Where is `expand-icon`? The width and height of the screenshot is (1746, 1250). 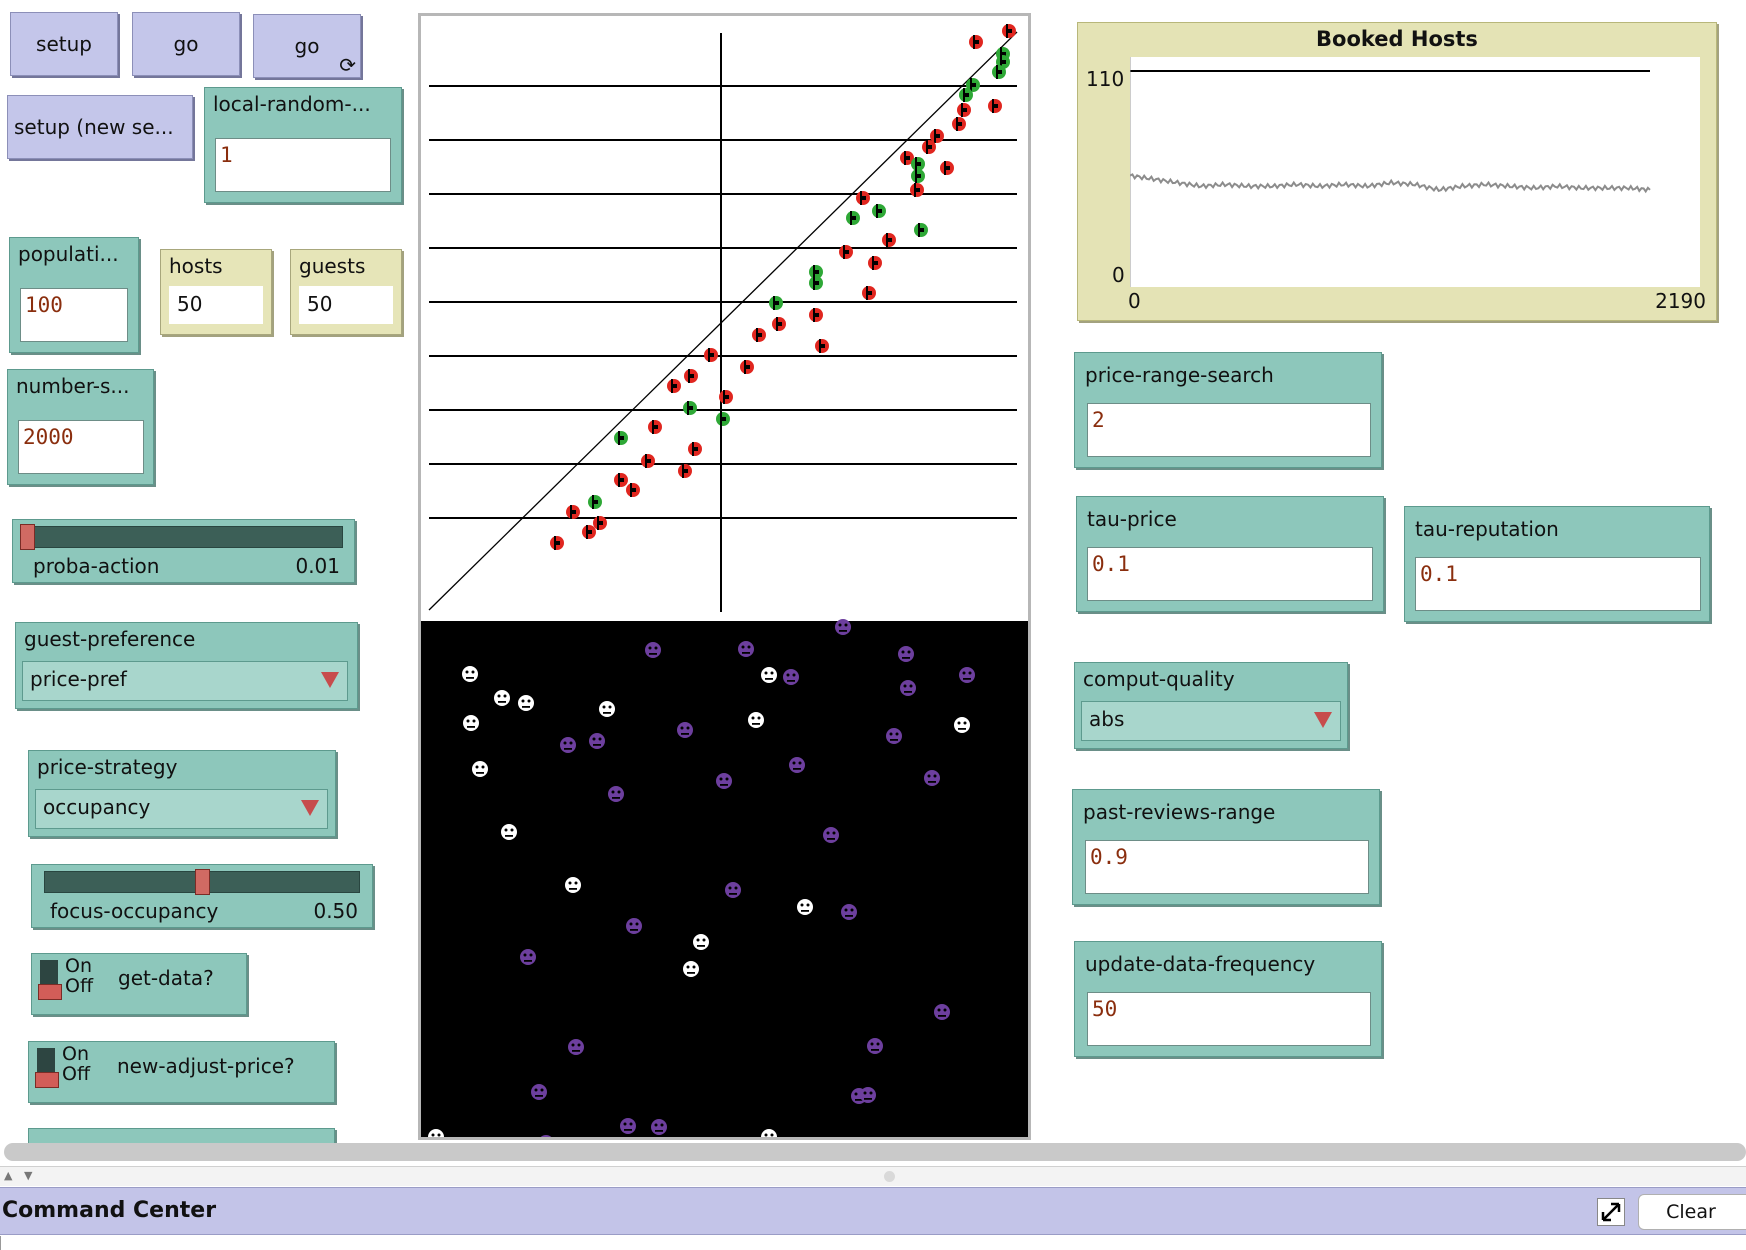 expand-icon is located at coordinates (1611, 1212).